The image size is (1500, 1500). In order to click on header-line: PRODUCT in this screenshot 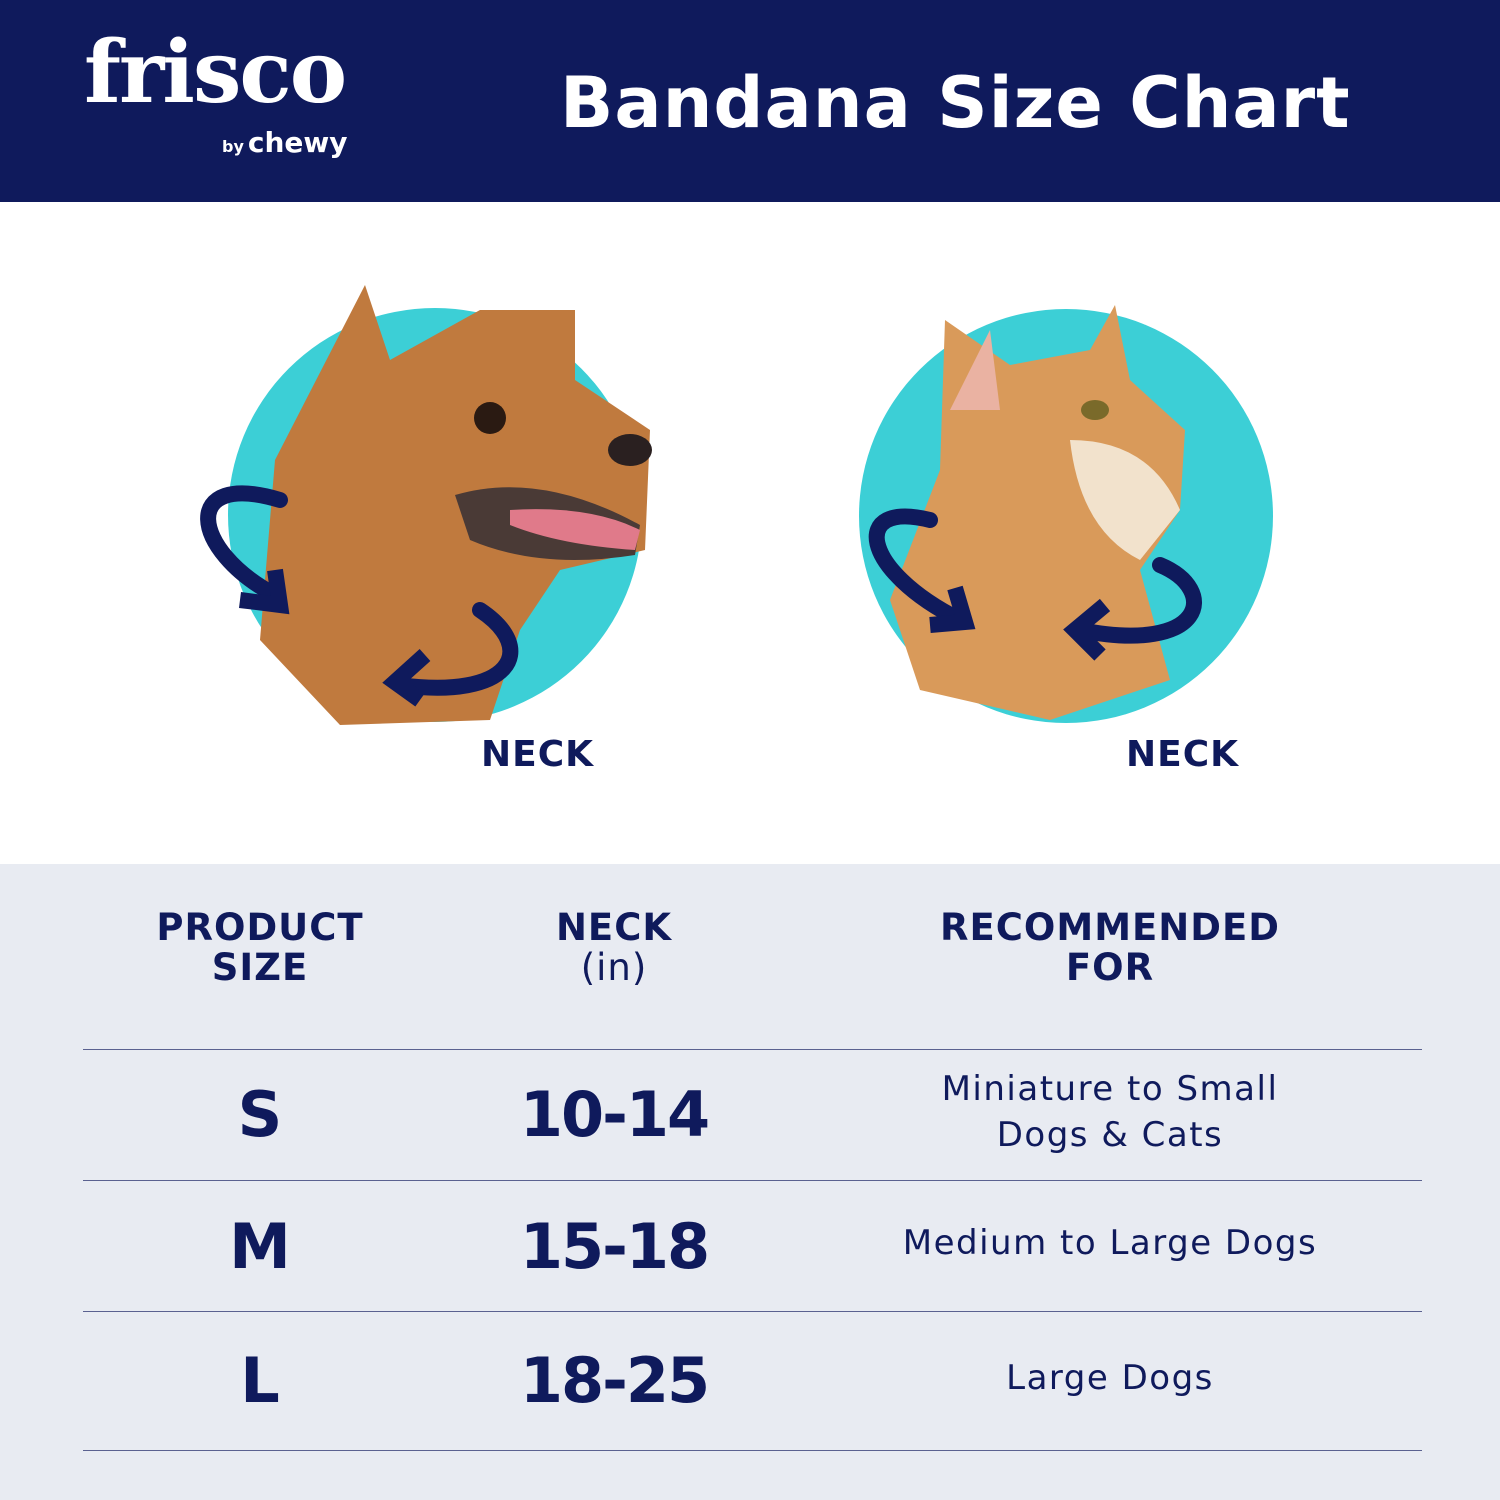, I will do `click(260, 927)`.